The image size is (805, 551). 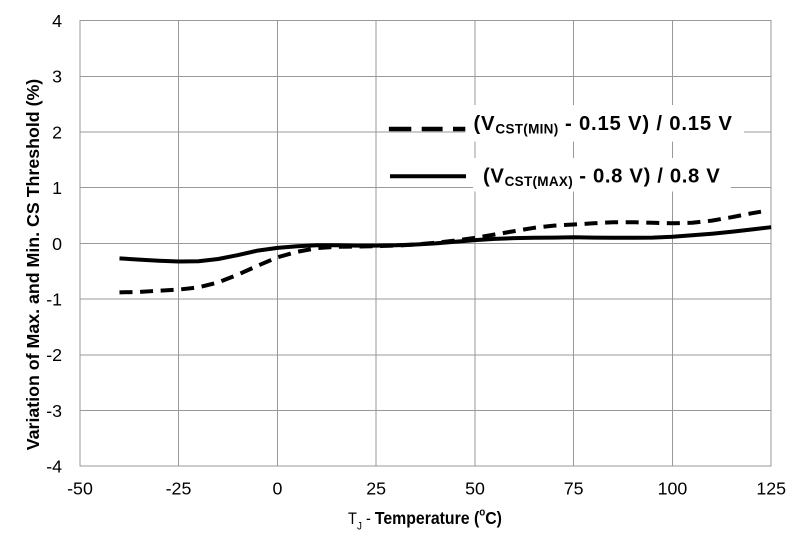 What do you see at coordinates (475, 489) in the screenshot?
I see `svg-text: 50` at bounding box center [475, 489].